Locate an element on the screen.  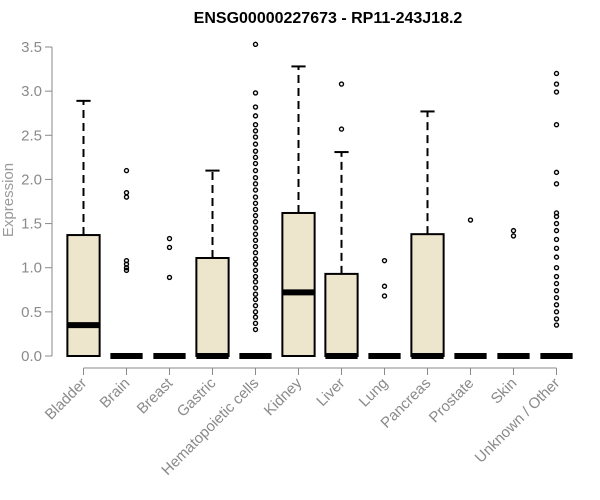
box-kidney is located at coordinates (298, 211).